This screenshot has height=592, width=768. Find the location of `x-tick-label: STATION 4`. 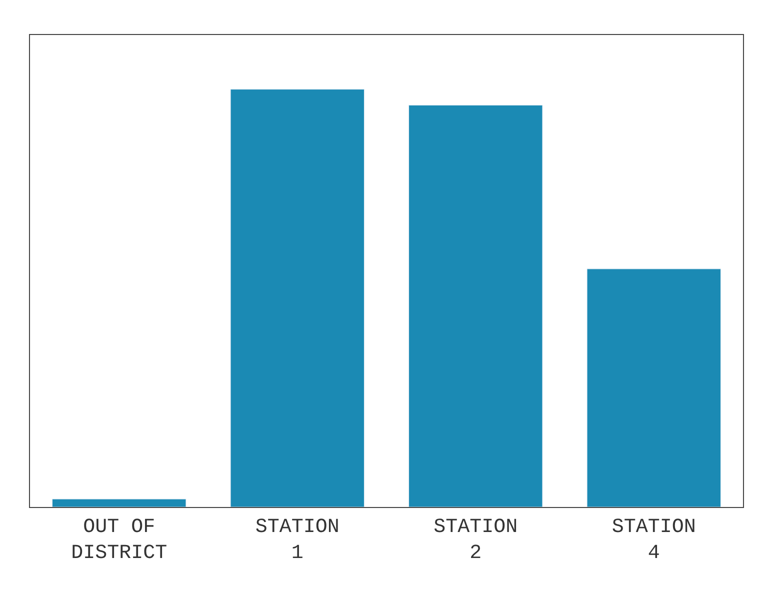

x-tick-label: STATION 4 is located at coordinates (654, 540).